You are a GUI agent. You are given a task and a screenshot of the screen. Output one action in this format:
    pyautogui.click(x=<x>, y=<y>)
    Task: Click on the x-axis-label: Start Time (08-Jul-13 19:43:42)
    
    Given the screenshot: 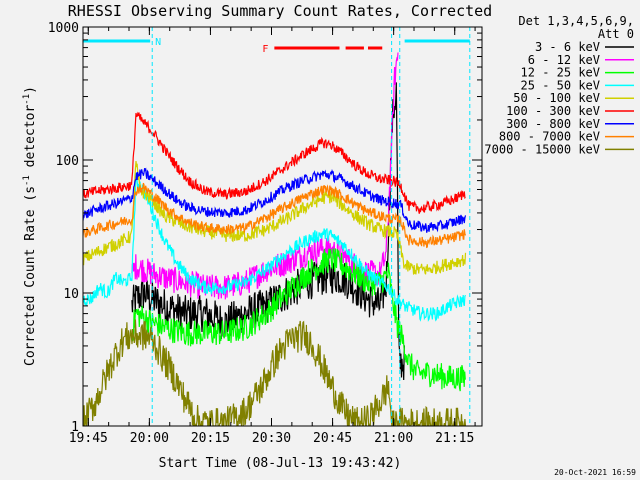 What is the action you would take?
    pyautogui.click(x=280, y=463)
    